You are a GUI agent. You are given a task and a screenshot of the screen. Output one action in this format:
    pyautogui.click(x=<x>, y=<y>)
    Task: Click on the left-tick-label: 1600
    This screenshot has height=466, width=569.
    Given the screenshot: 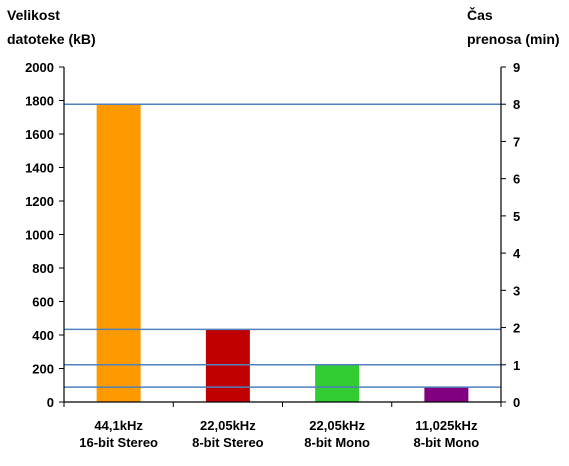 What is the action you would take?
    pyautogui.click(x=39, y=134)
    